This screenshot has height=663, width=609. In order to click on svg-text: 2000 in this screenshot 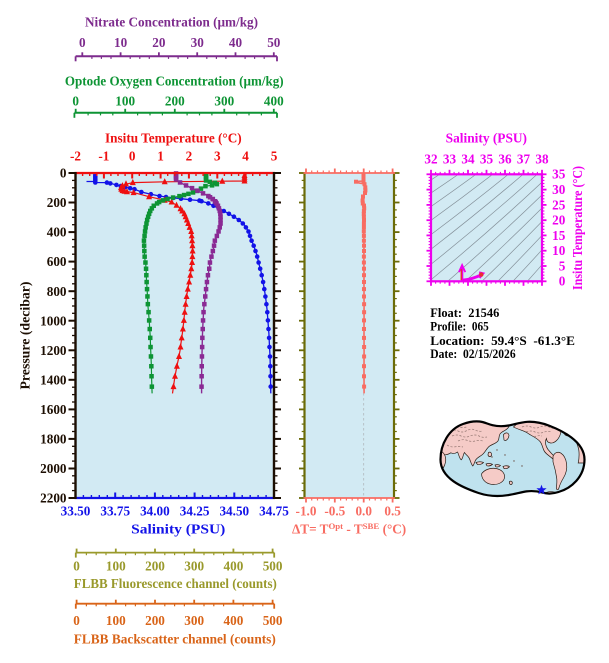, I will do `click(53, 468)`.